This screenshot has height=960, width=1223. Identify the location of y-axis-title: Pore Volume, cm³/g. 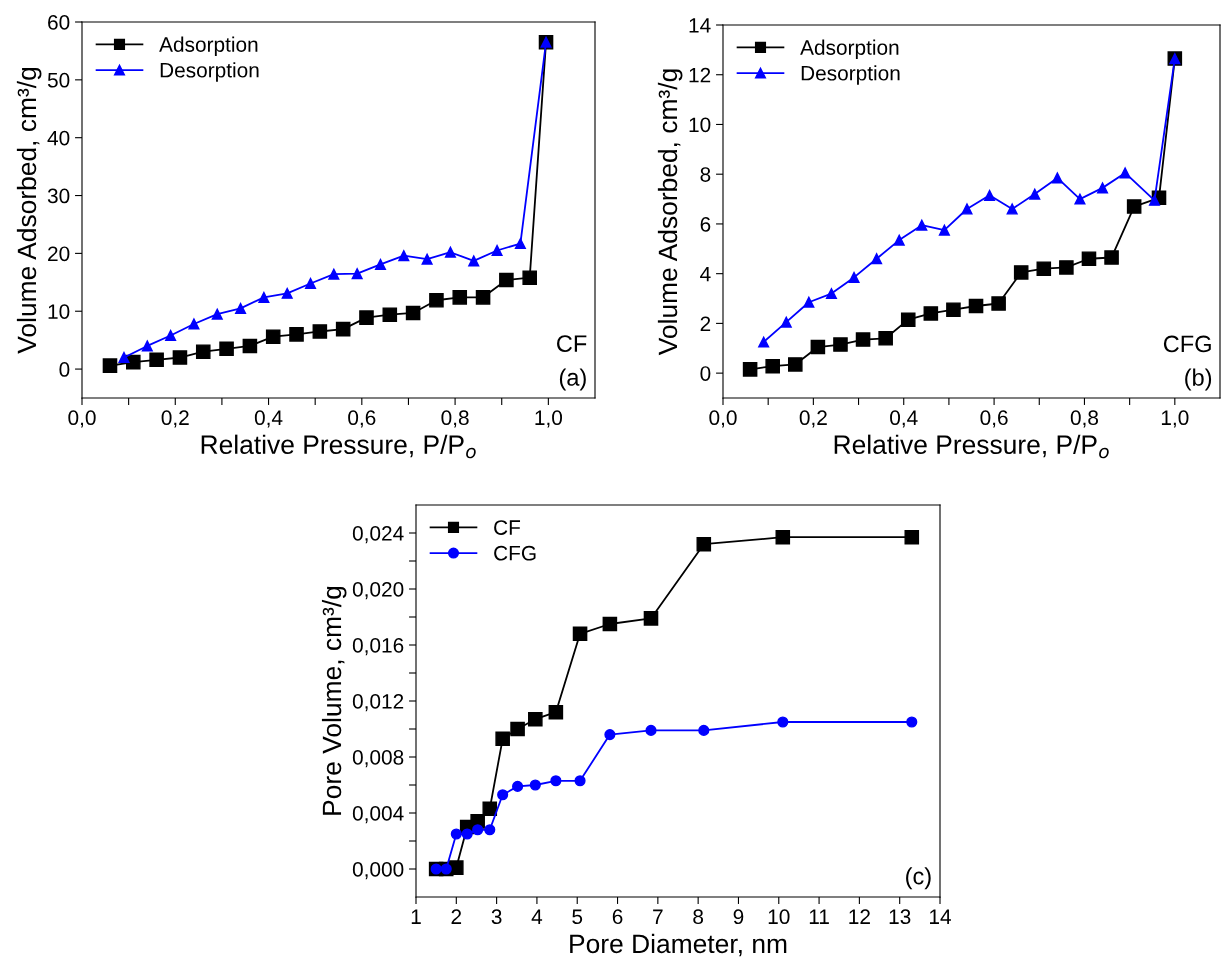
(334, 700).